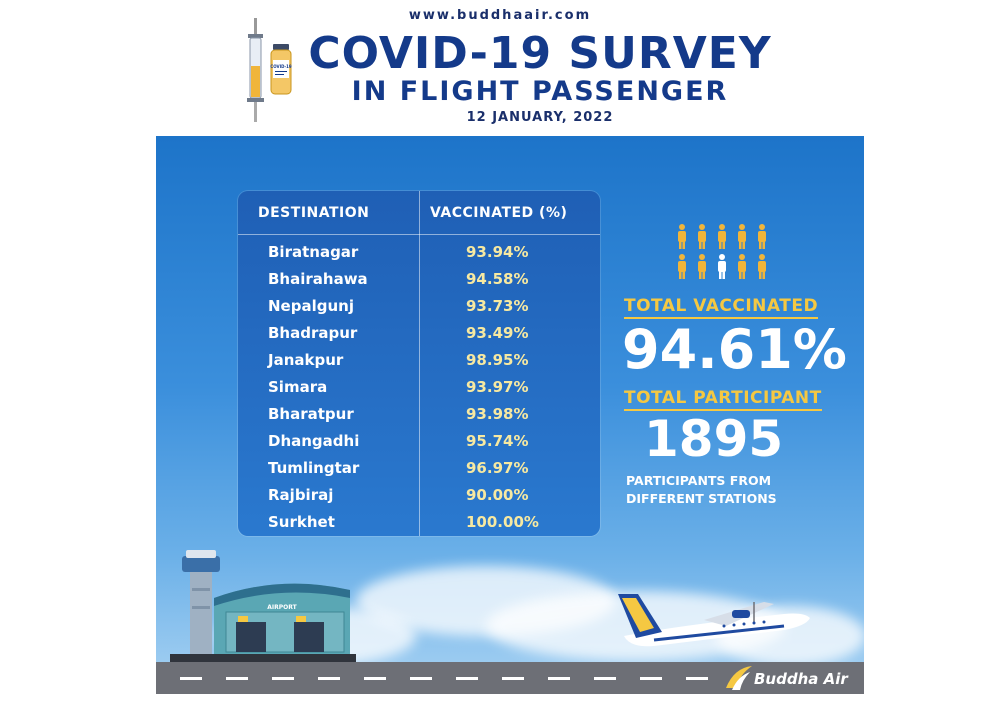 This screenshot has width=1000, height=721. I want to click on table-row: Bhairahawa 94.58%, so click(419, 281).